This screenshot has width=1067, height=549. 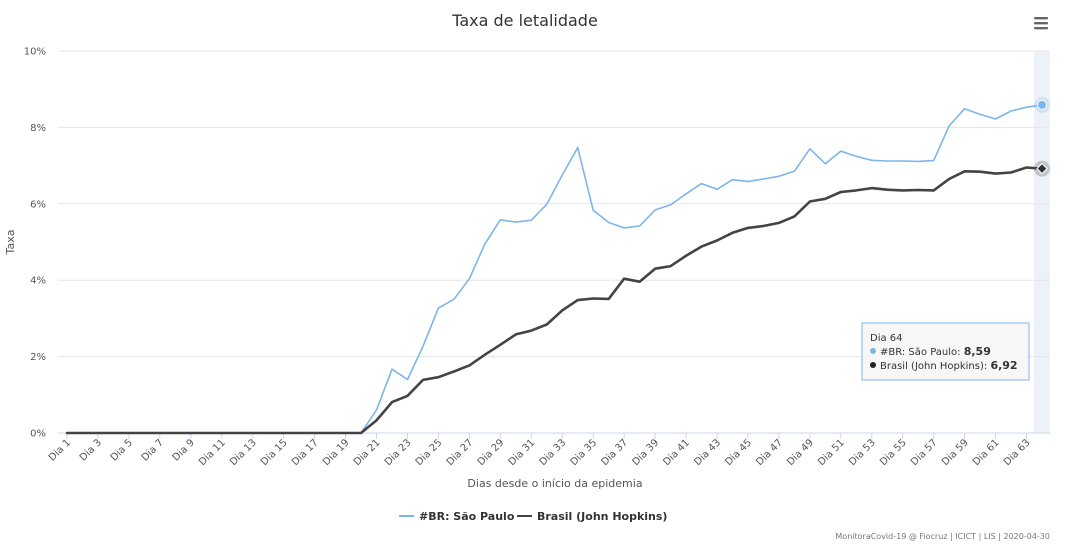 I want to click on tooltip-day: Dia 64, so click(x=886, y=338).